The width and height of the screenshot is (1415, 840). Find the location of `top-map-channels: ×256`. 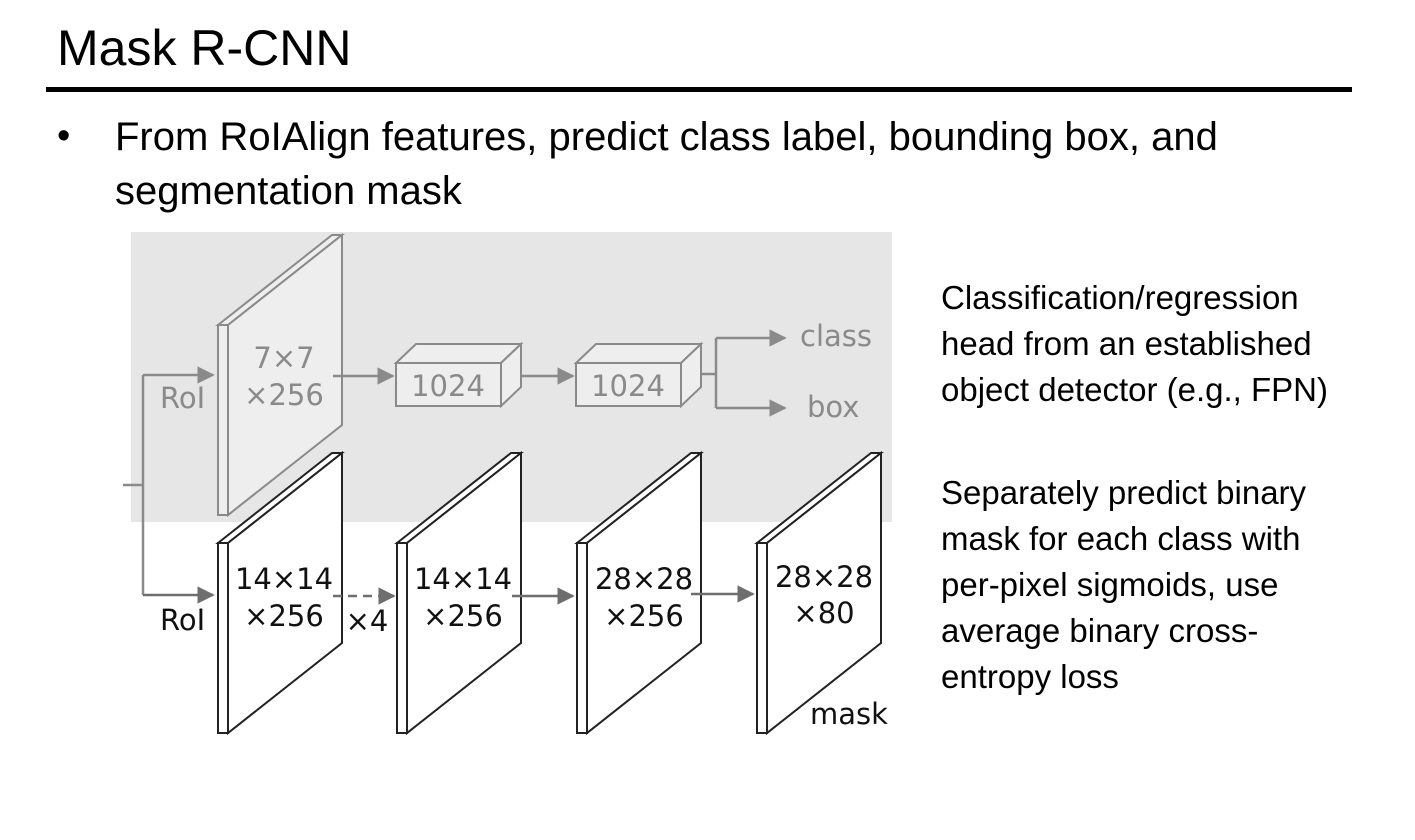

top-map-channels: ×256 is located at coordinates (284, 395).